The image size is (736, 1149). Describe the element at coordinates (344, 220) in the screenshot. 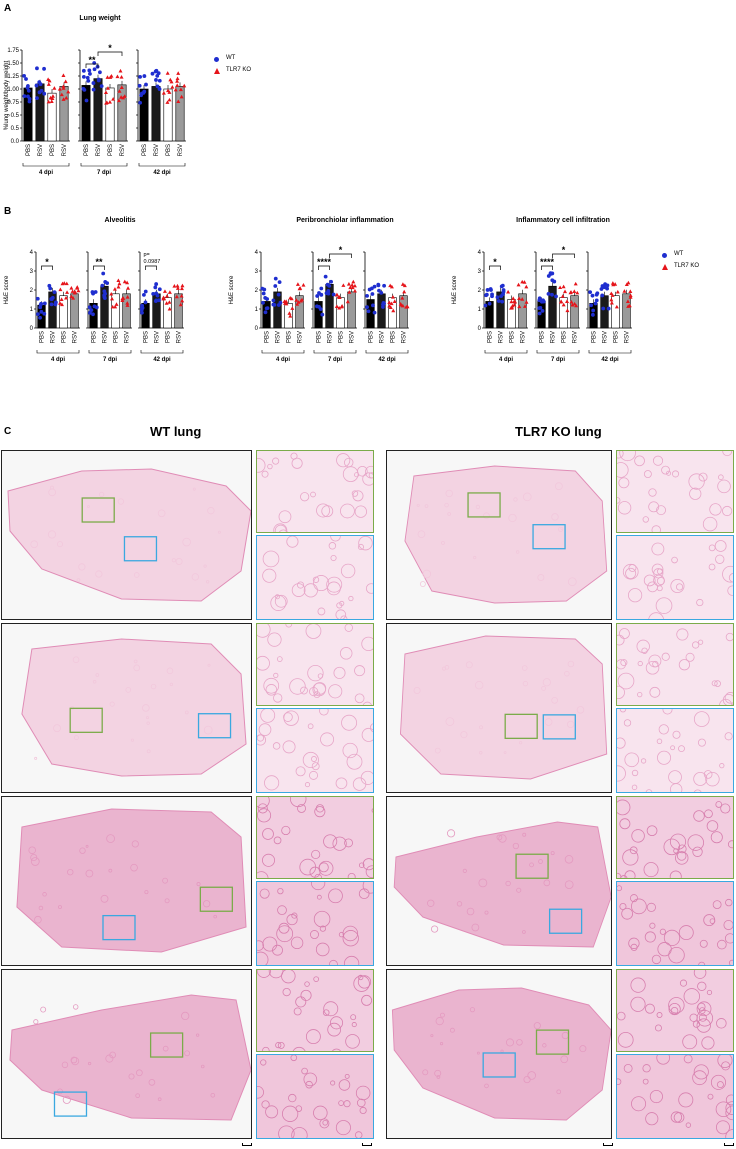

I see `chart-title: Peribronchiolar inflammation` at that location.